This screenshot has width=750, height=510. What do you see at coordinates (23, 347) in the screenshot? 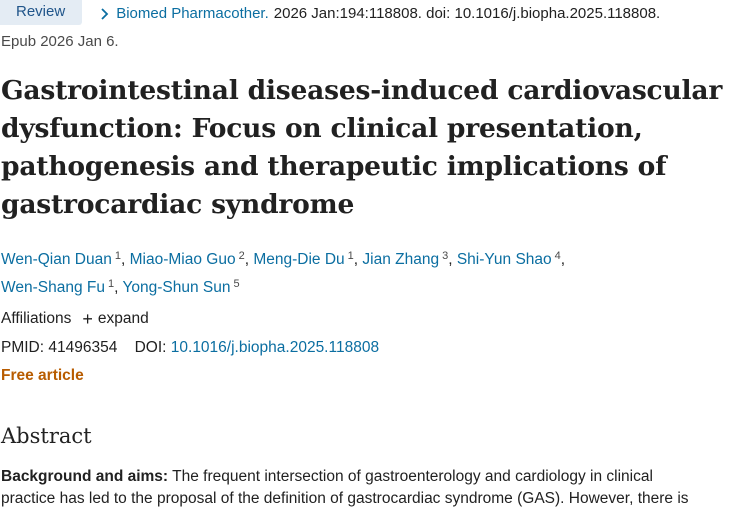
I see `pmid-label: PMID:` at bounding box center [23, 347].